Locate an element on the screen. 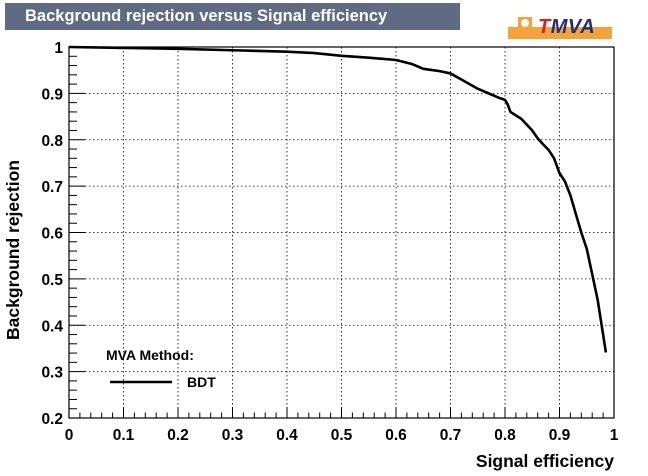 The height and width of the screenshot is (476, 648). y-tick-label: 0.6 is located at coordinates (52, 234).